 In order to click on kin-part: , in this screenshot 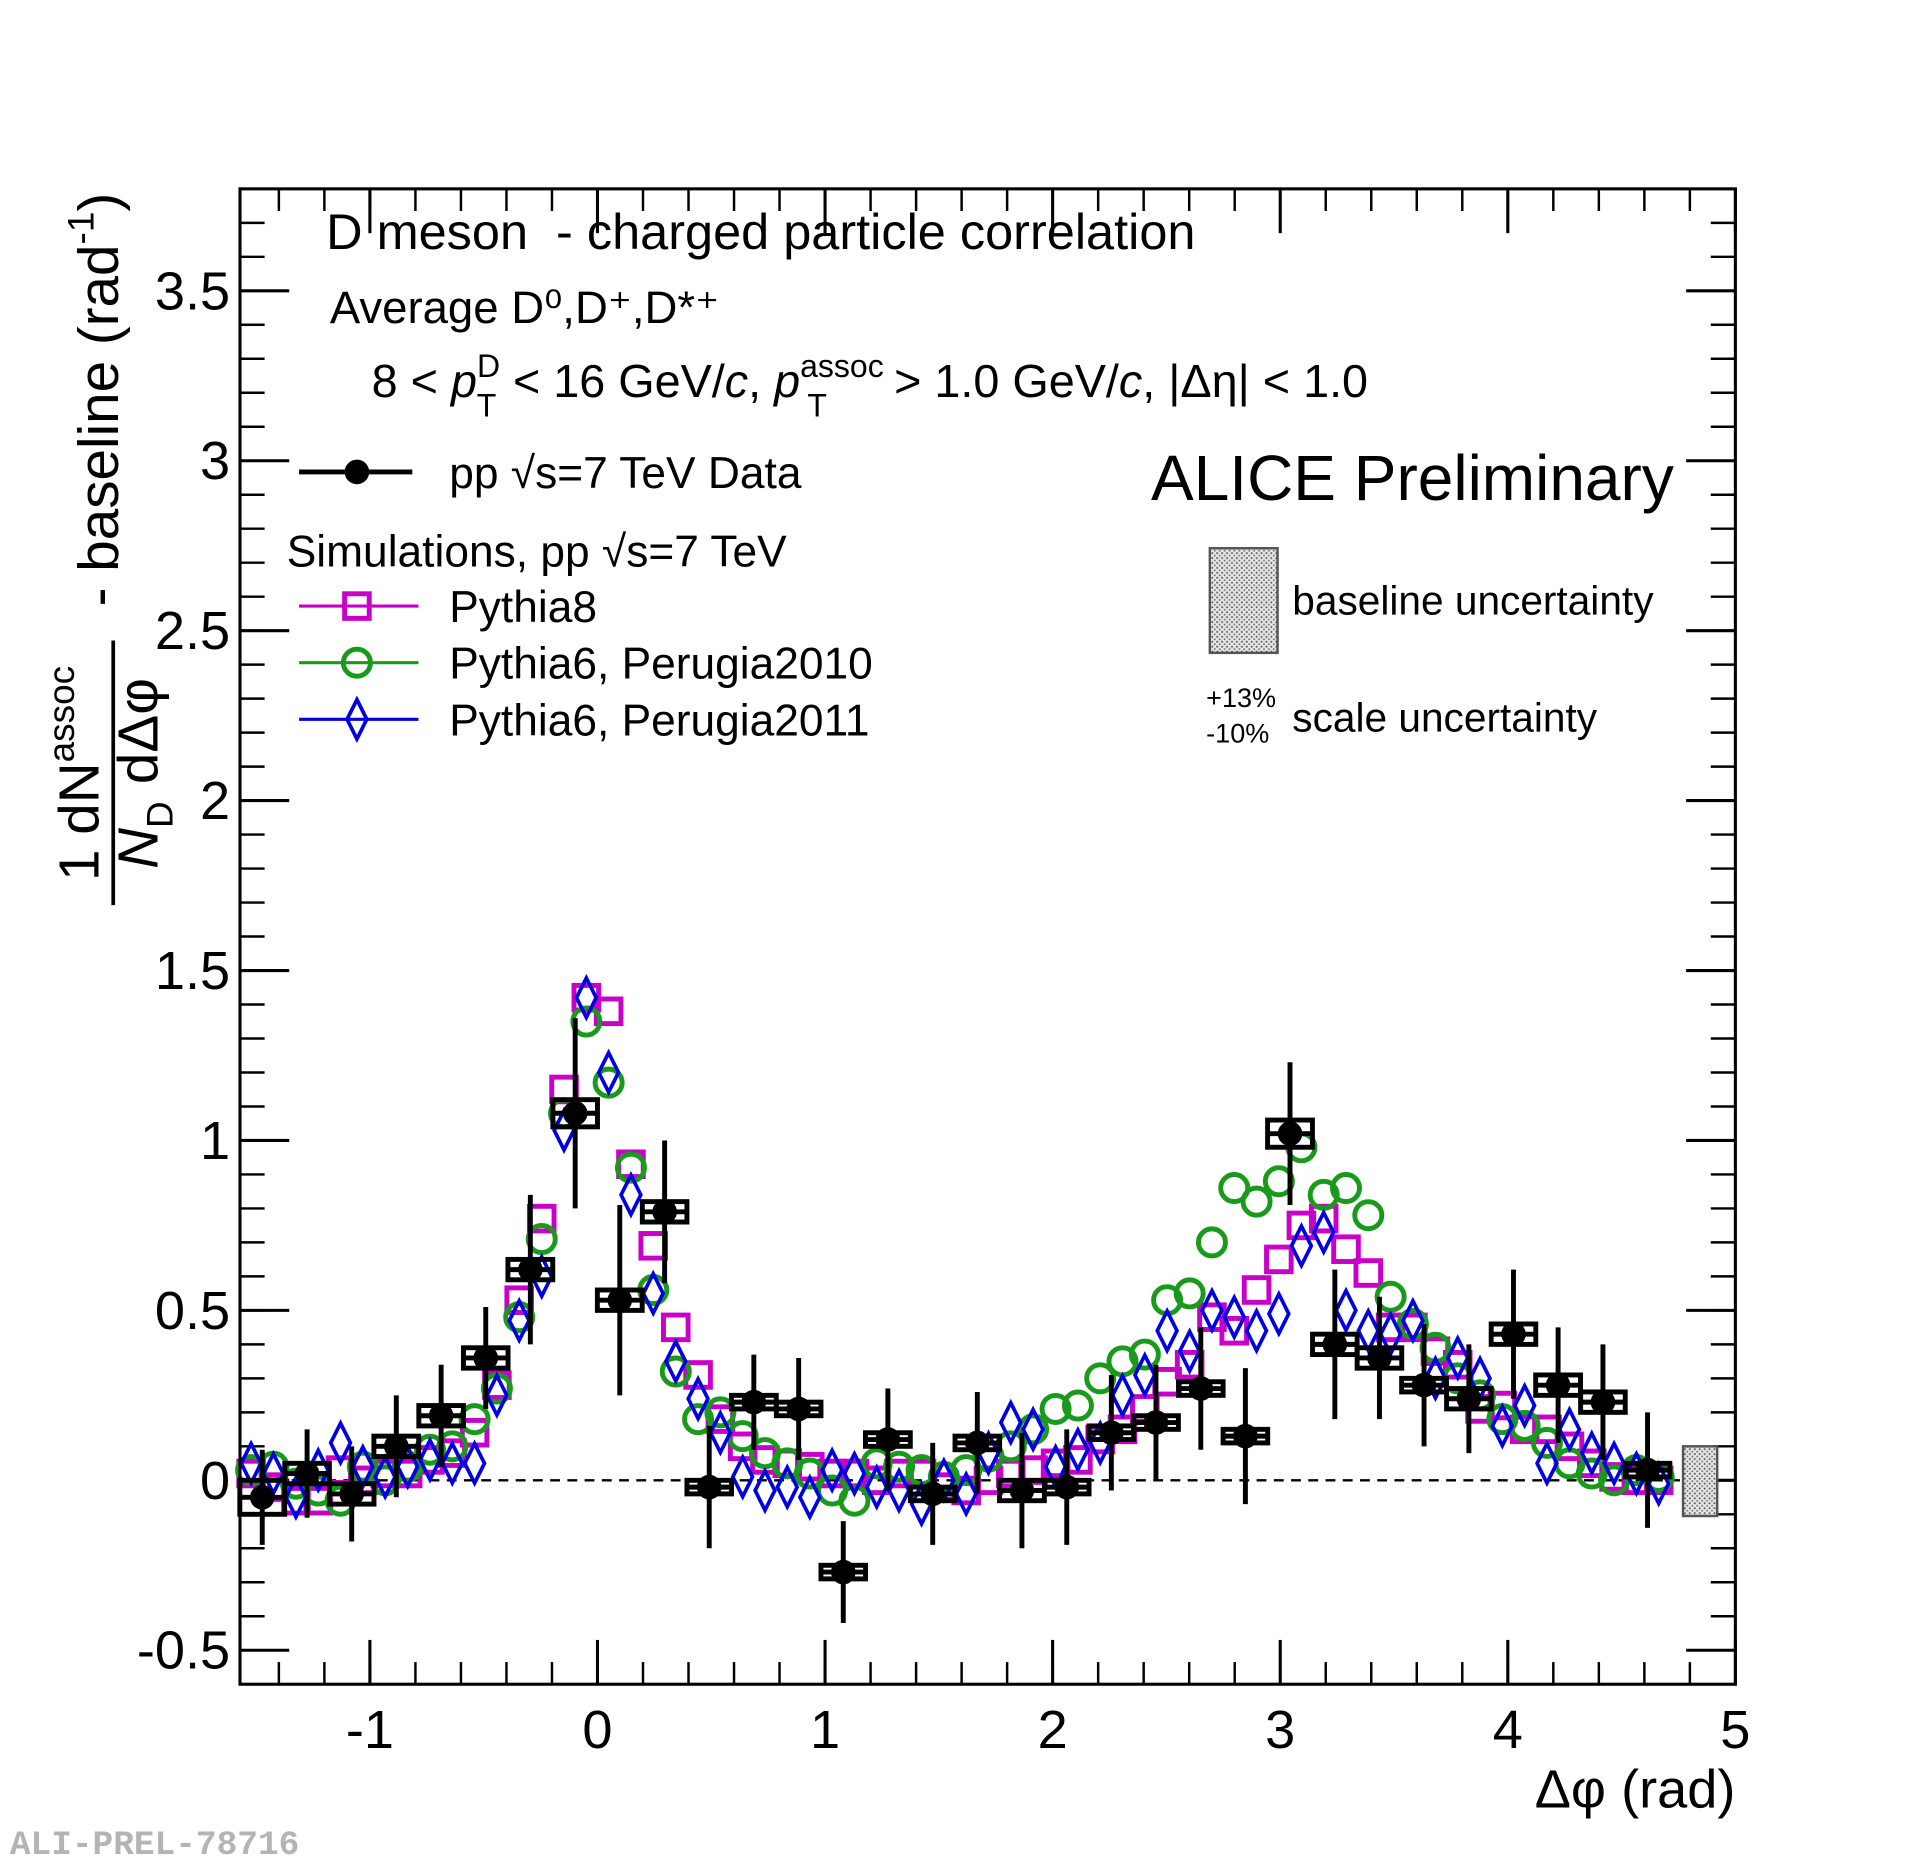, I will do `click(761, 381)`.